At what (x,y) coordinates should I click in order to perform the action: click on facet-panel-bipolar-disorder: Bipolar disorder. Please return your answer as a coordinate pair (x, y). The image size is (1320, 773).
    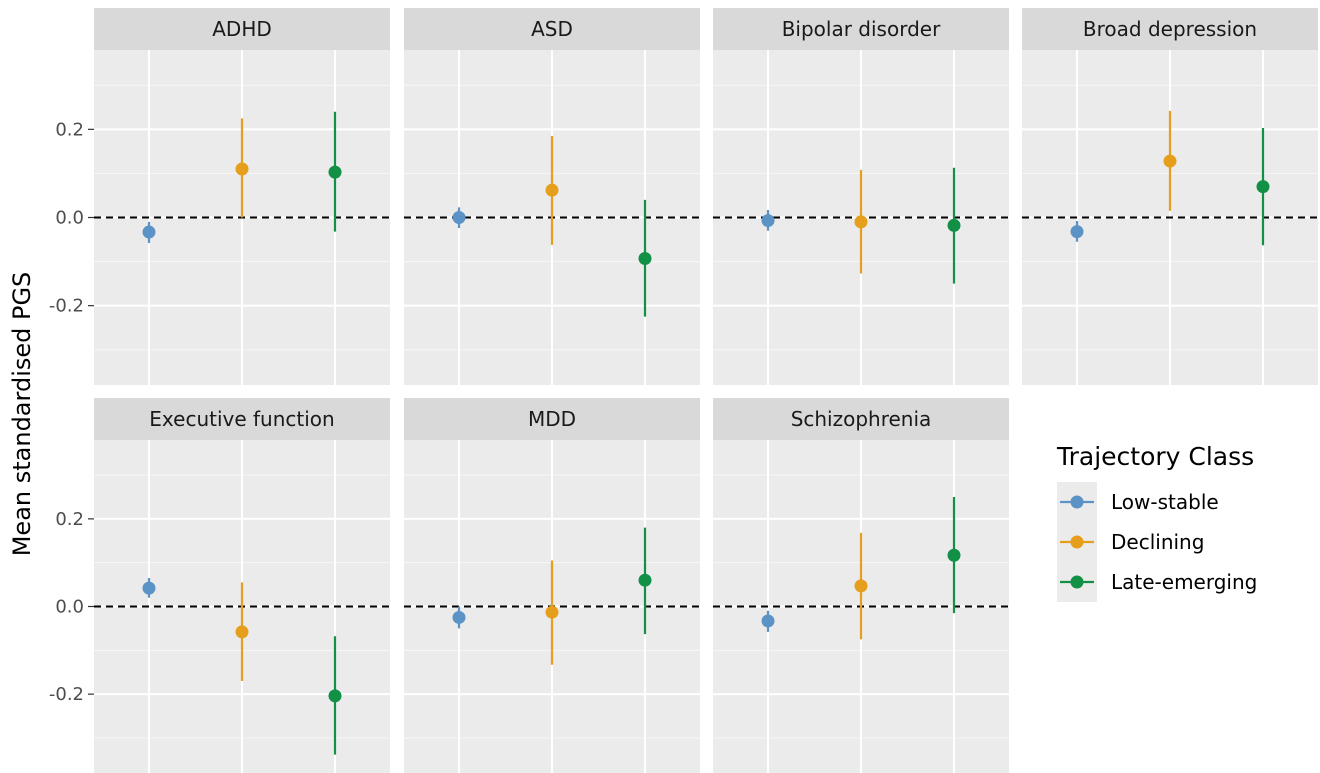
    Looking at the image, I should click on (861, 196).